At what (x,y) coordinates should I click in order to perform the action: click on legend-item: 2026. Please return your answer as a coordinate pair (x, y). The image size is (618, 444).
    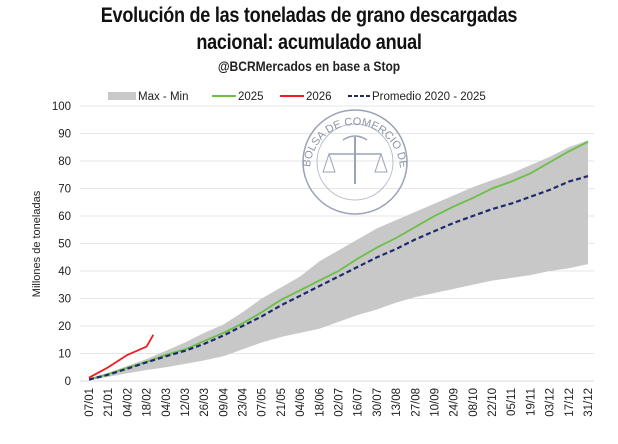
    Looking at the image, I should click on (306, 97).